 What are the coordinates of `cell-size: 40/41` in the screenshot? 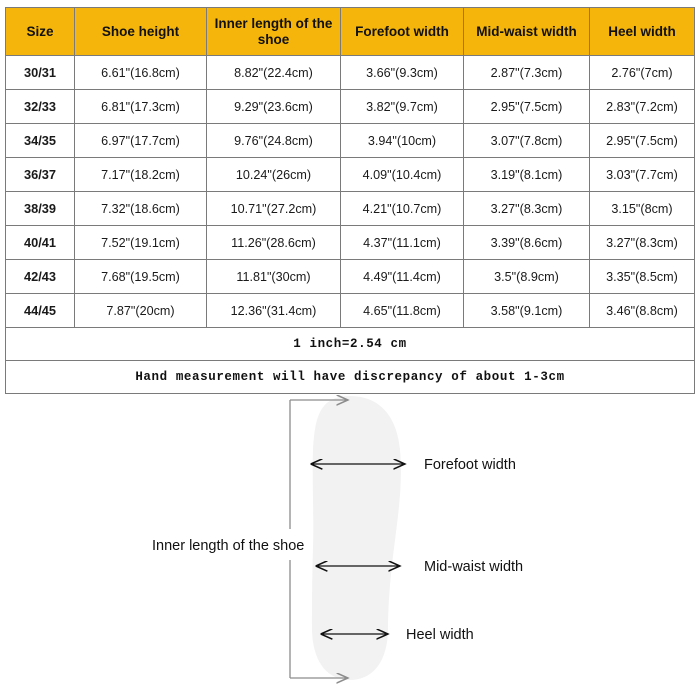 It's located at (40, 242).